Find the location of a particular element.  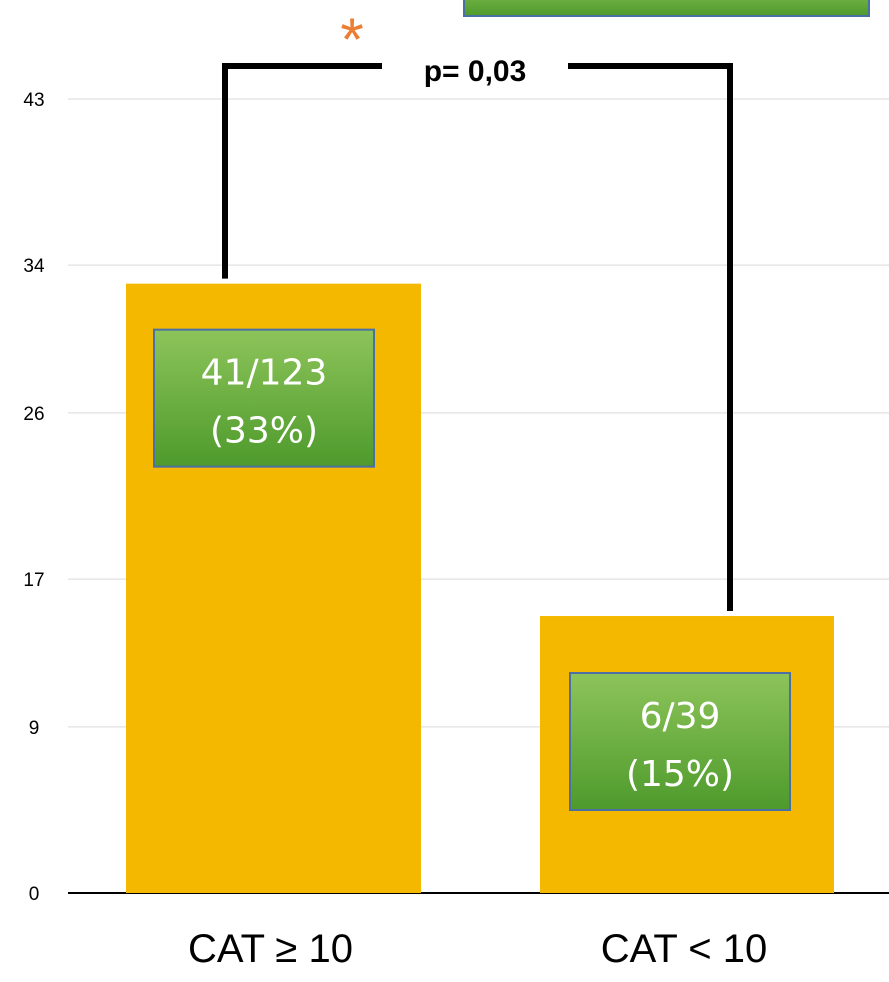

y-tick-label: 9 is located at coordinates (34, 728).